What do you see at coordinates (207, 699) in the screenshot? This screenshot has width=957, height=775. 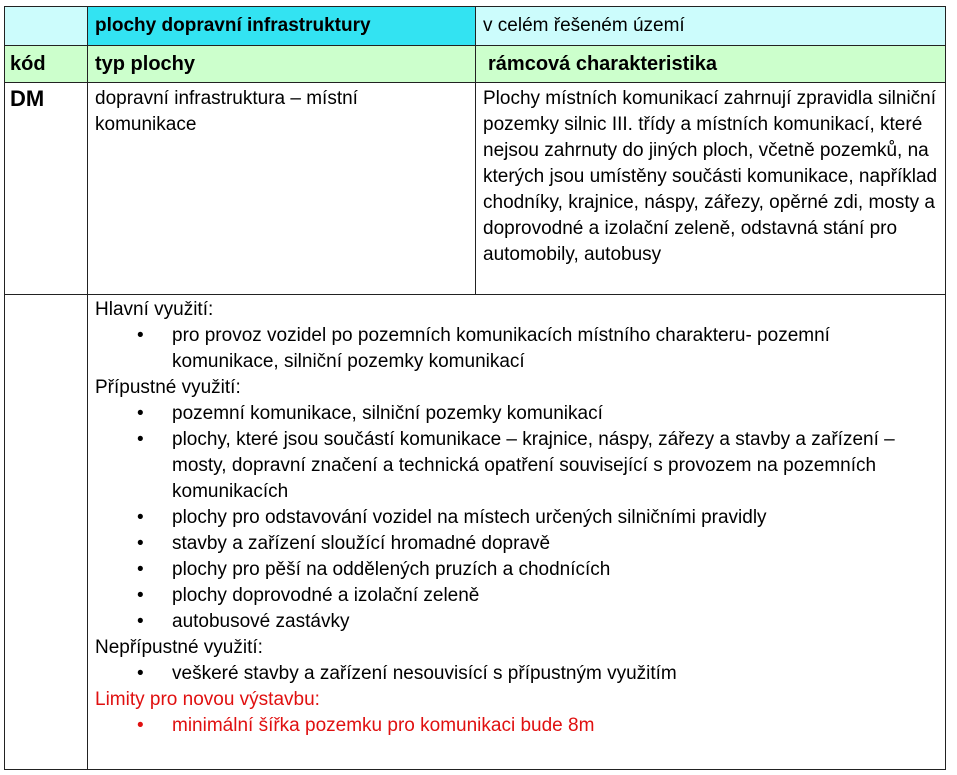 I see `section-title: Limity pro novou výstavbu:` at bounding box center [207, 699].